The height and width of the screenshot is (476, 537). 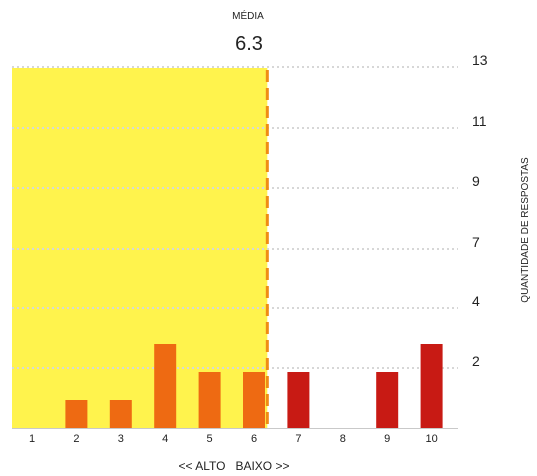 I want to click on x-tick-label: 7, so click(x=298, y=439).